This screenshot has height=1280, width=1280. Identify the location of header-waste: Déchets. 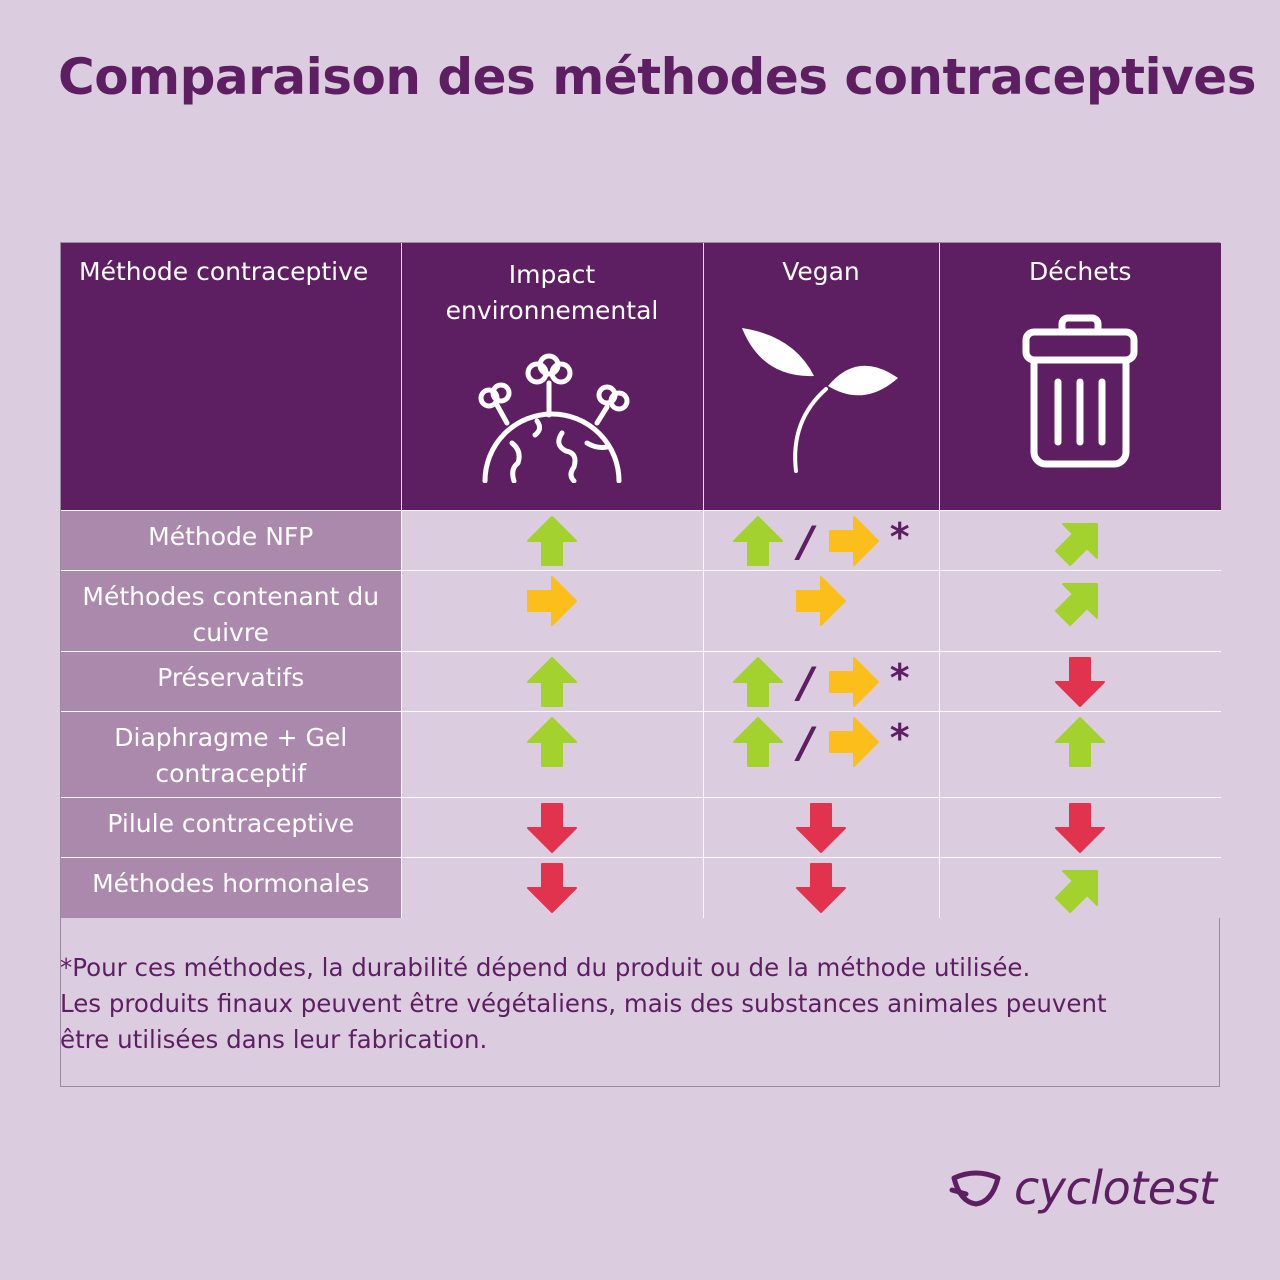
(1079, 377).